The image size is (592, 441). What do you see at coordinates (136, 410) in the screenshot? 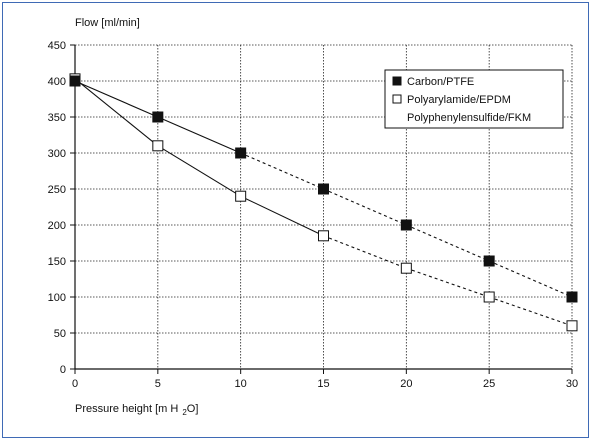
I see `x-axis-title: Pressure height [m H 2O]` at bounding box center [136, 410].